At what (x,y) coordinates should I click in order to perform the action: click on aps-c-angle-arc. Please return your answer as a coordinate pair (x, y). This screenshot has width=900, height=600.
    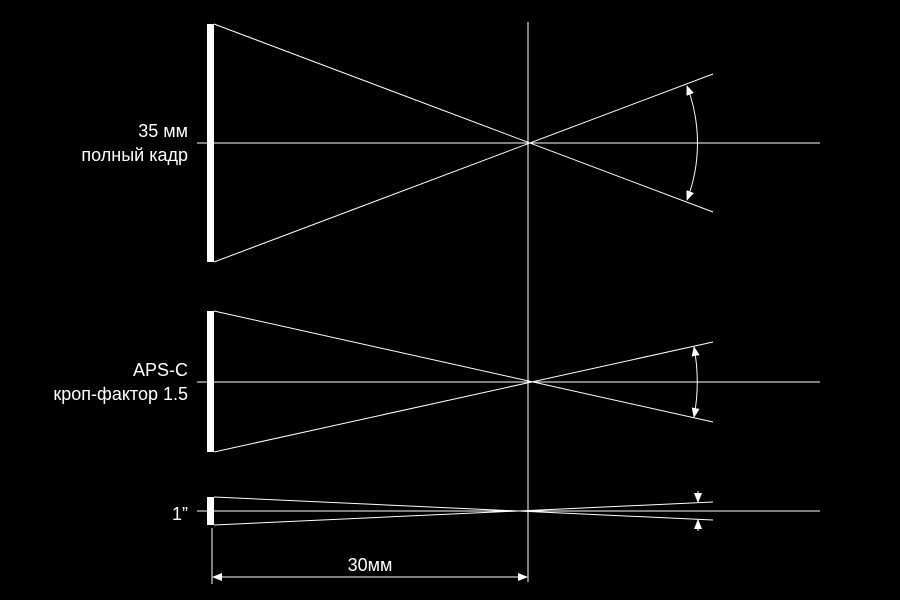
    Looking at the image, I should click on (695, 382).